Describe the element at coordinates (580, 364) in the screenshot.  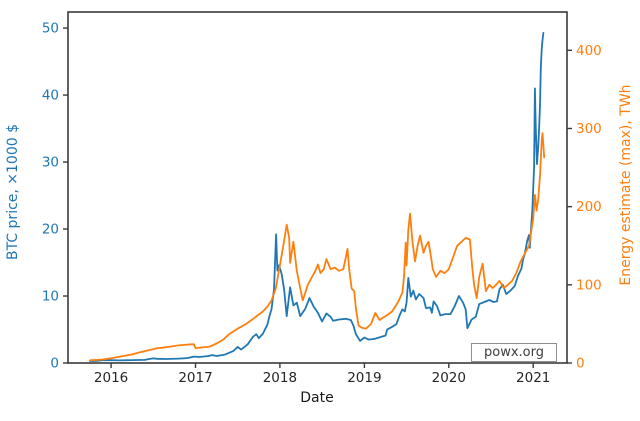
I see `y-right-tick-label: 0` at that location.